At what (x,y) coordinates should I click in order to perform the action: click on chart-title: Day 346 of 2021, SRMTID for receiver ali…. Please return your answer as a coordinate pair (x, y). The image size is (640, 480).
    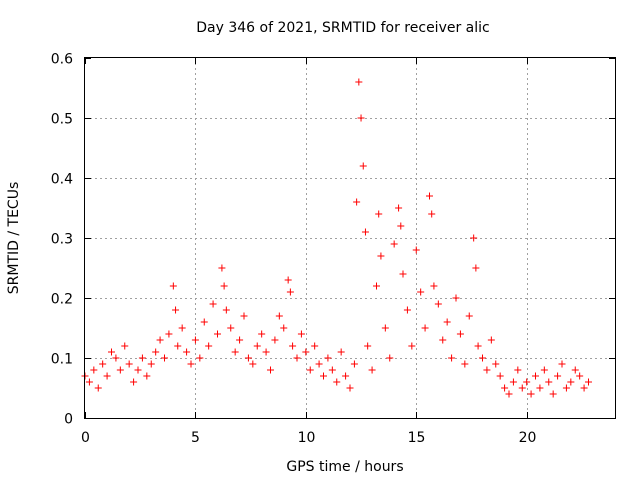
    Looking at the image, I should click on (342, 28).